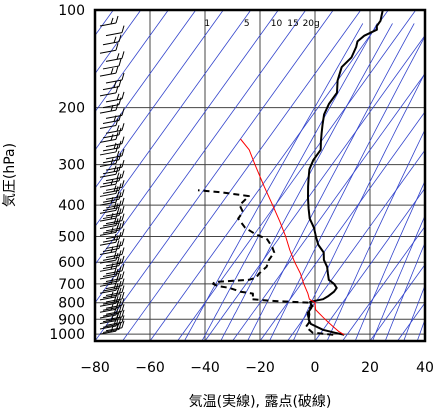 The image size is (435, 412). I want to click on x-tick-label: −80, so click(95, 368).